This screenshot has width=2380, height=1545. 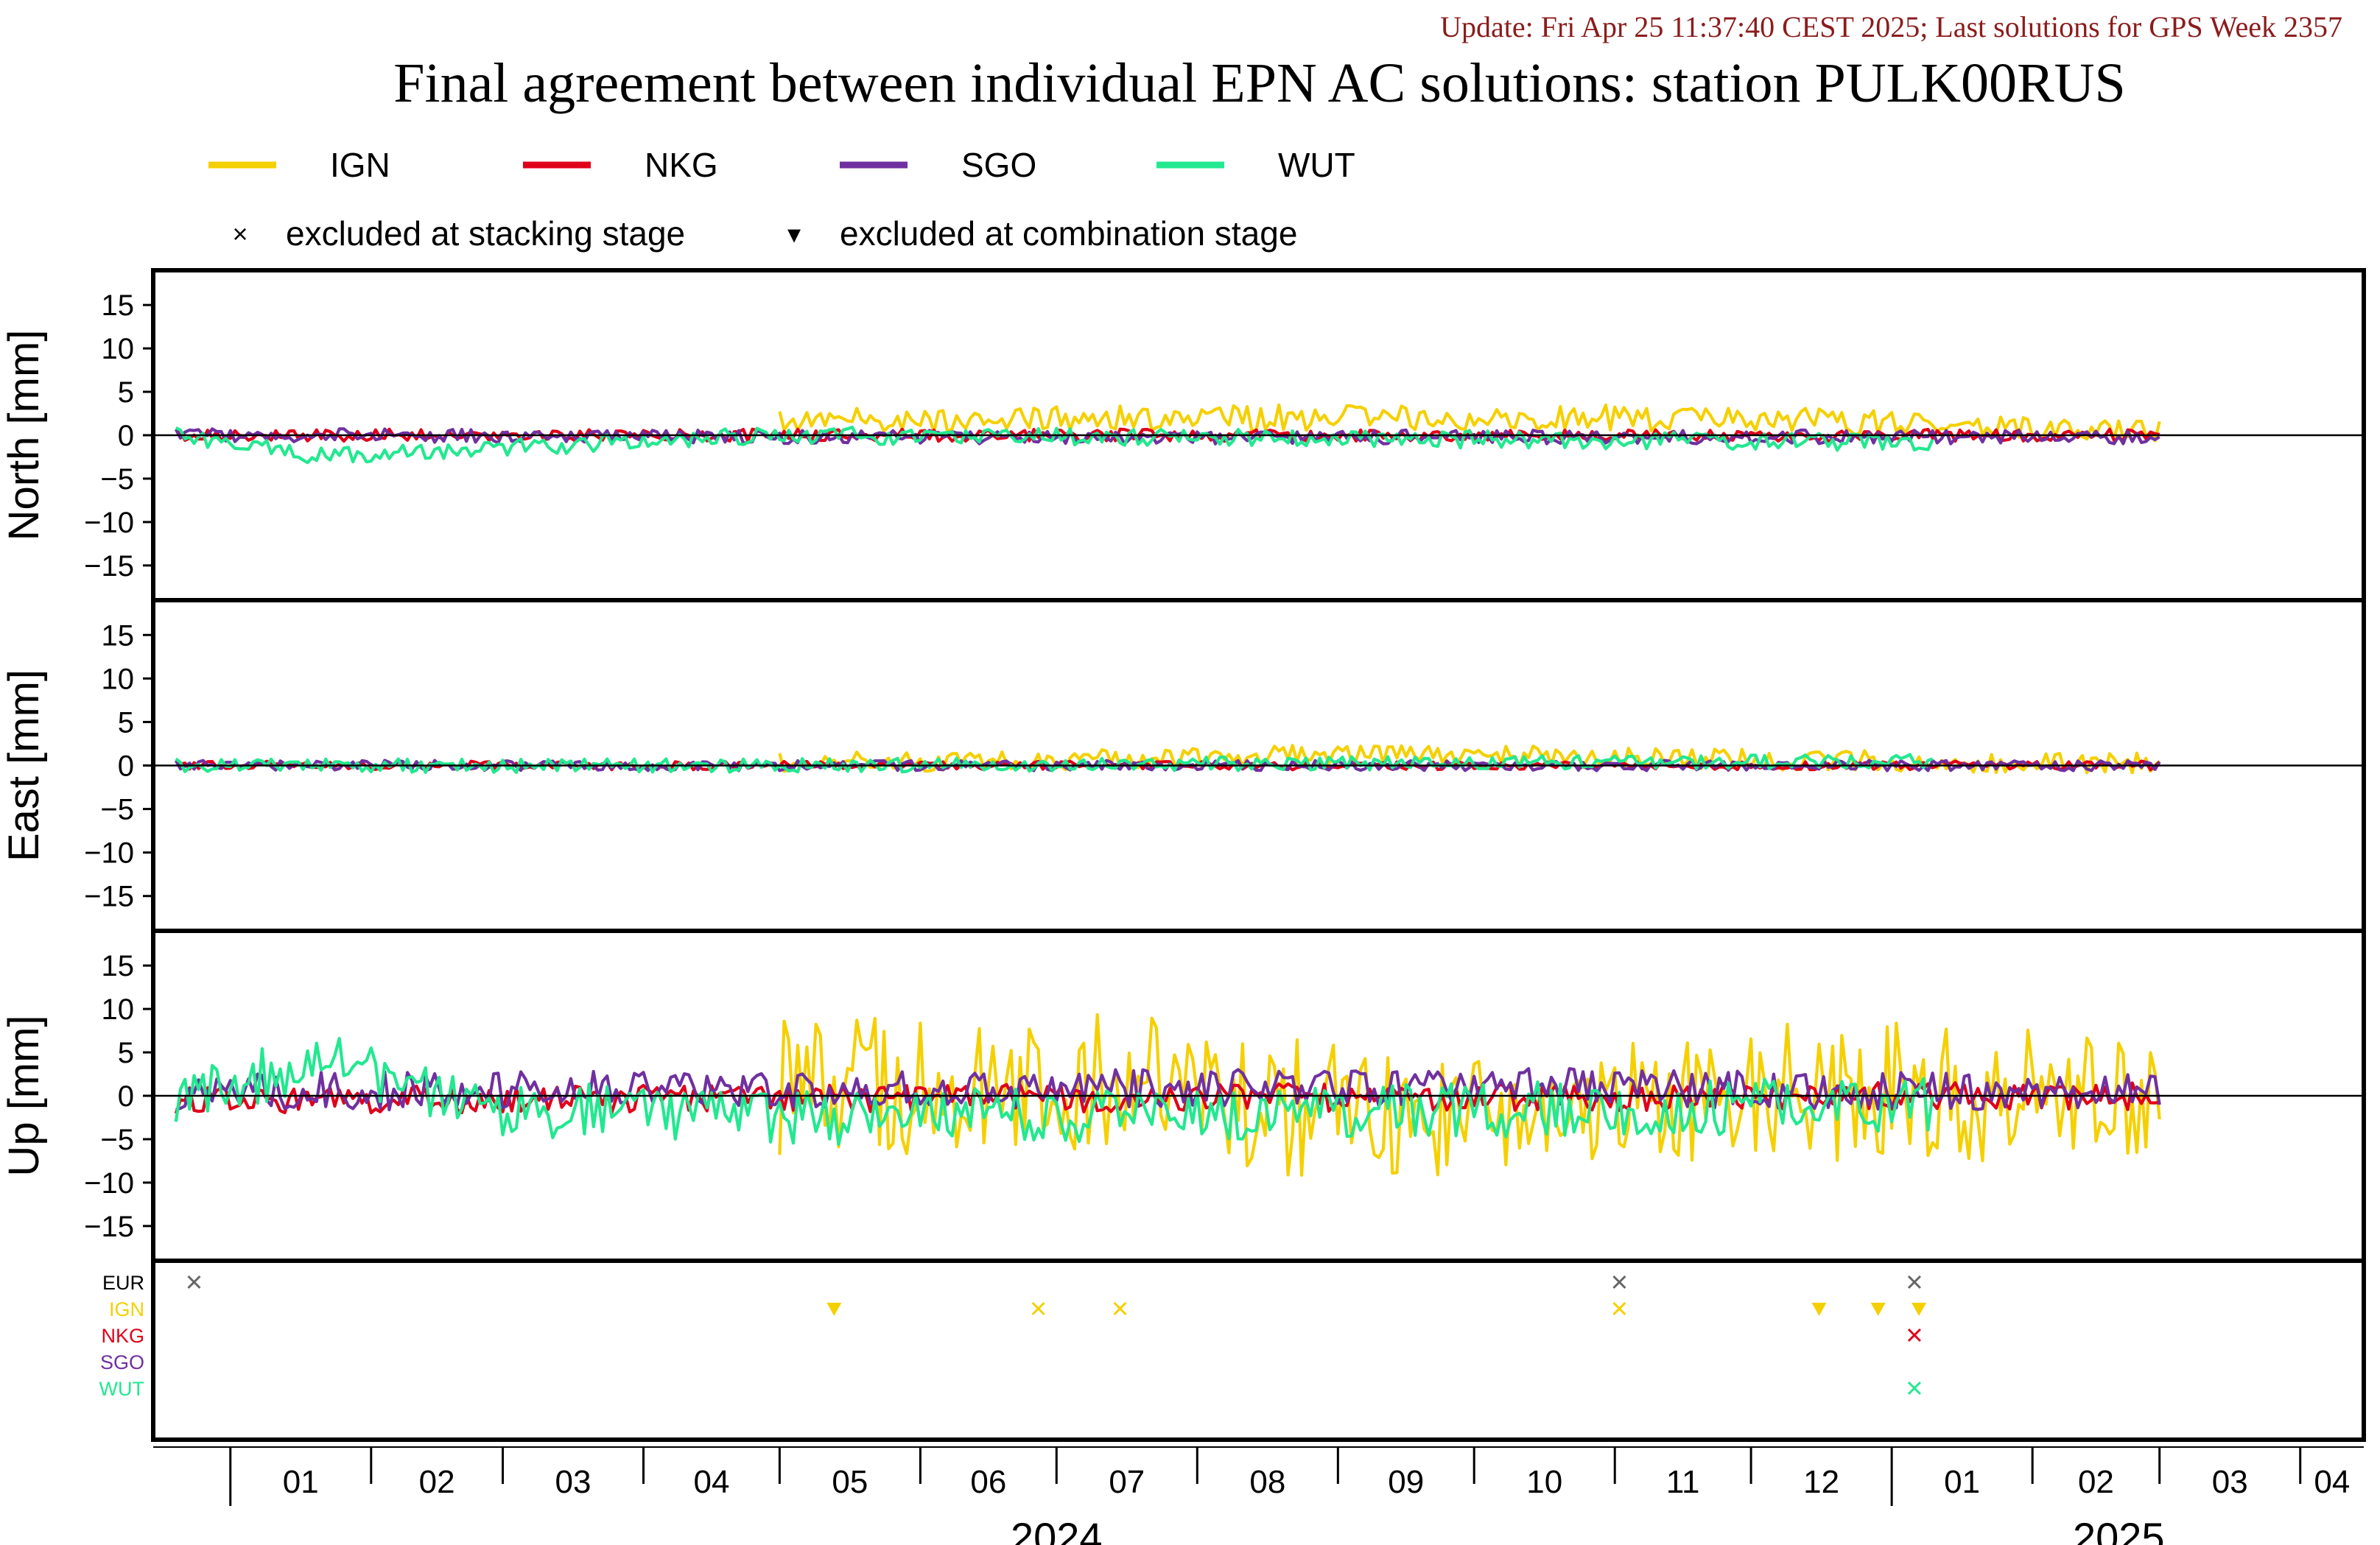 I want to click on legend-label-wut: WUT, so click(x=1316, y=165).